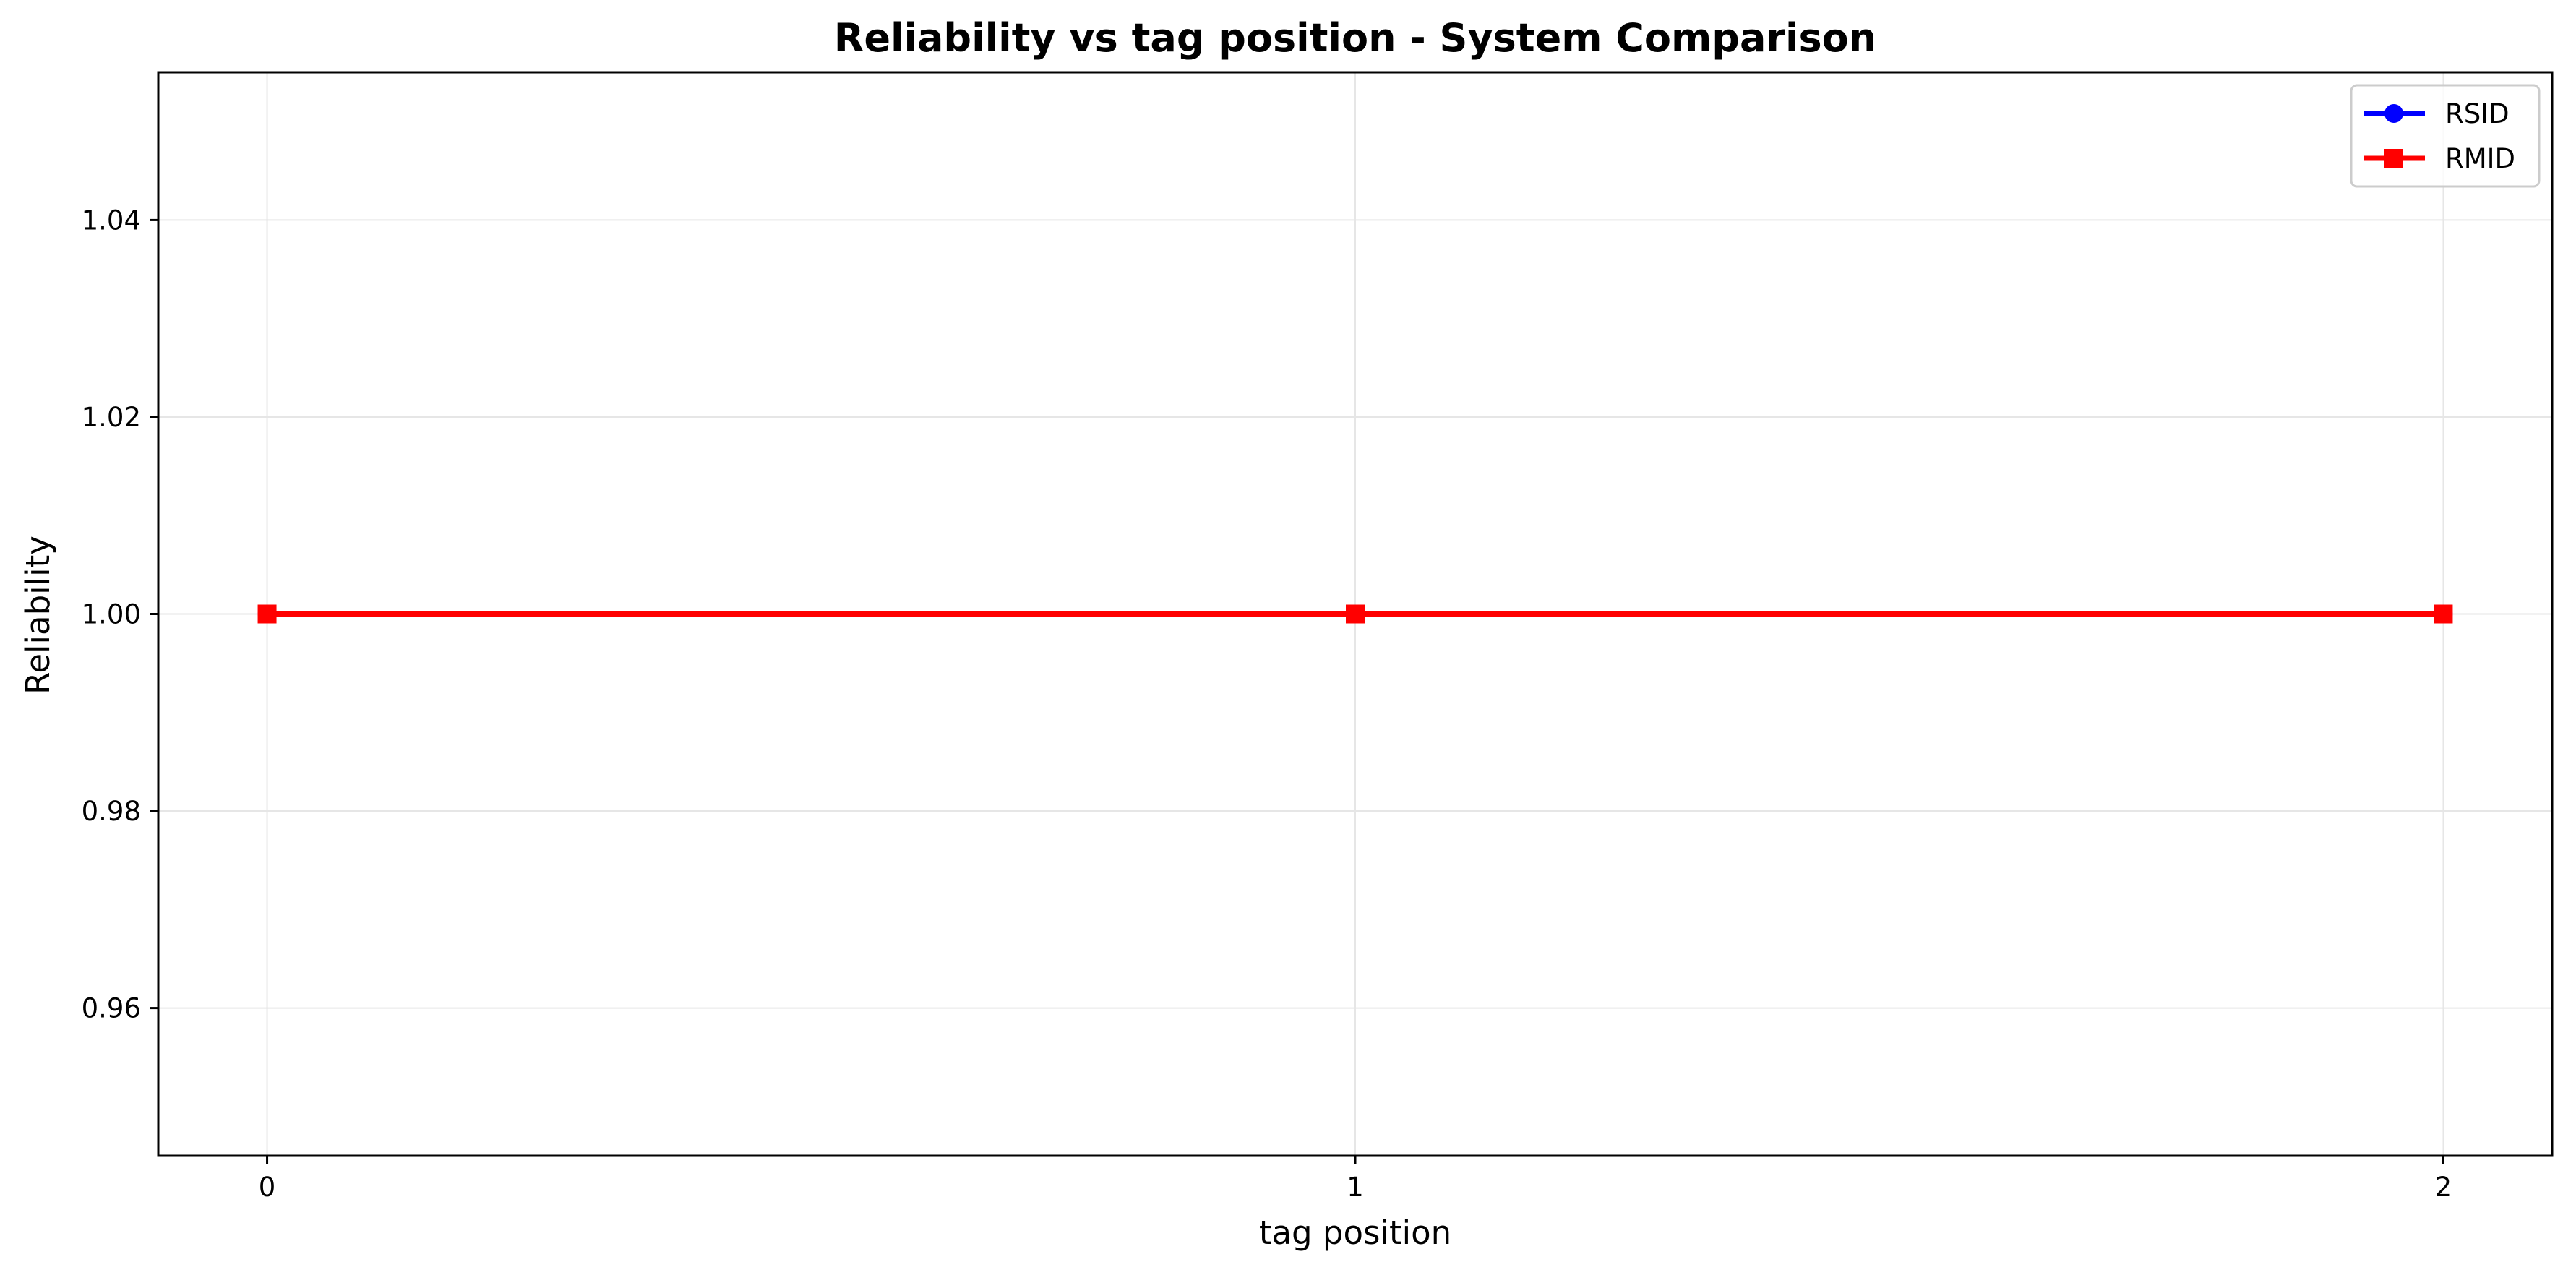 The height and width of the screenshot is (1275, 2576). What do you see at coordinates (2480, 158) in the screenshot?
I see `legend-rmid-label: RMID` at bounding box center [2480, 158].